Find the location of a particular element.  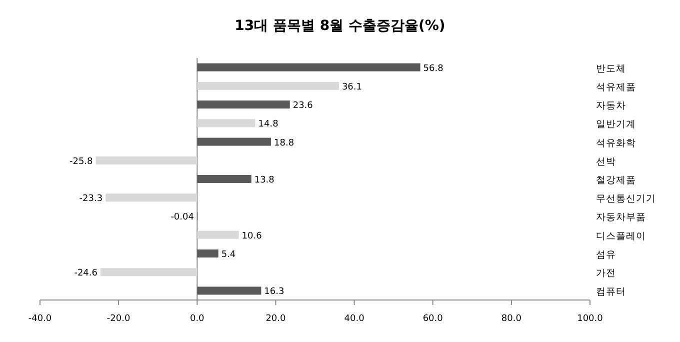

y-tick-label: 일반기계 is located at coordinates (616, 124).